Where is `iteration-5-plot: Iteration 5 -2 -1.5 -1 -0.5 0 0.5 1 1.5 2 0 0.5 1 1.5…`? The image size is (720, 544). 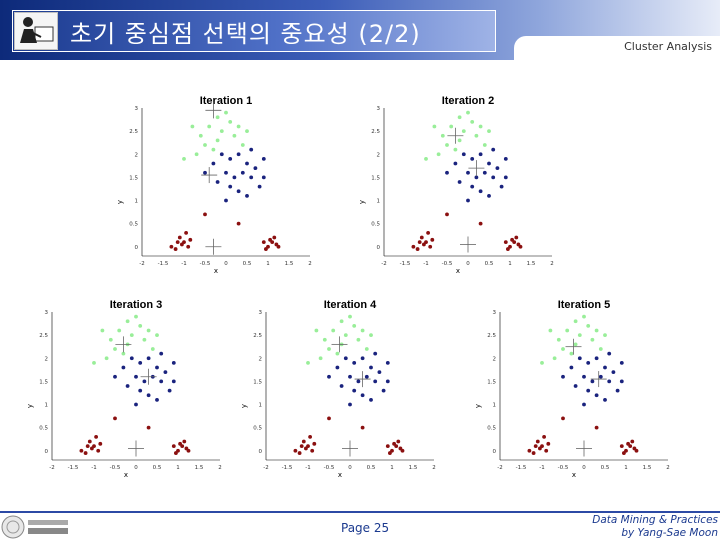 iteration-5-plot: Iteration 5 -2 -1.5 -1 -0.5 0 0.5 1 1.5 2 0 0.5 1 1.5… is located at coordinates (572, 388).